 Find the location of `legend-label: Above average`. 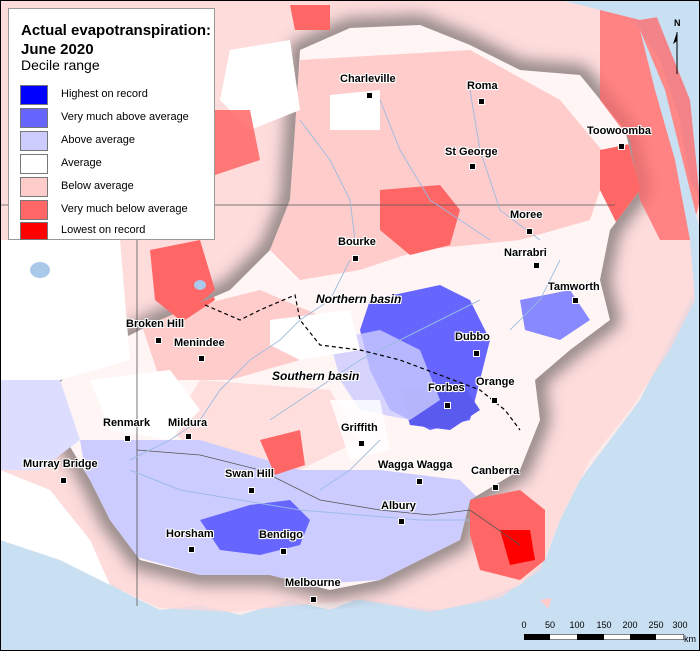

legend-label: Above average is located at coordinates (98, 140).